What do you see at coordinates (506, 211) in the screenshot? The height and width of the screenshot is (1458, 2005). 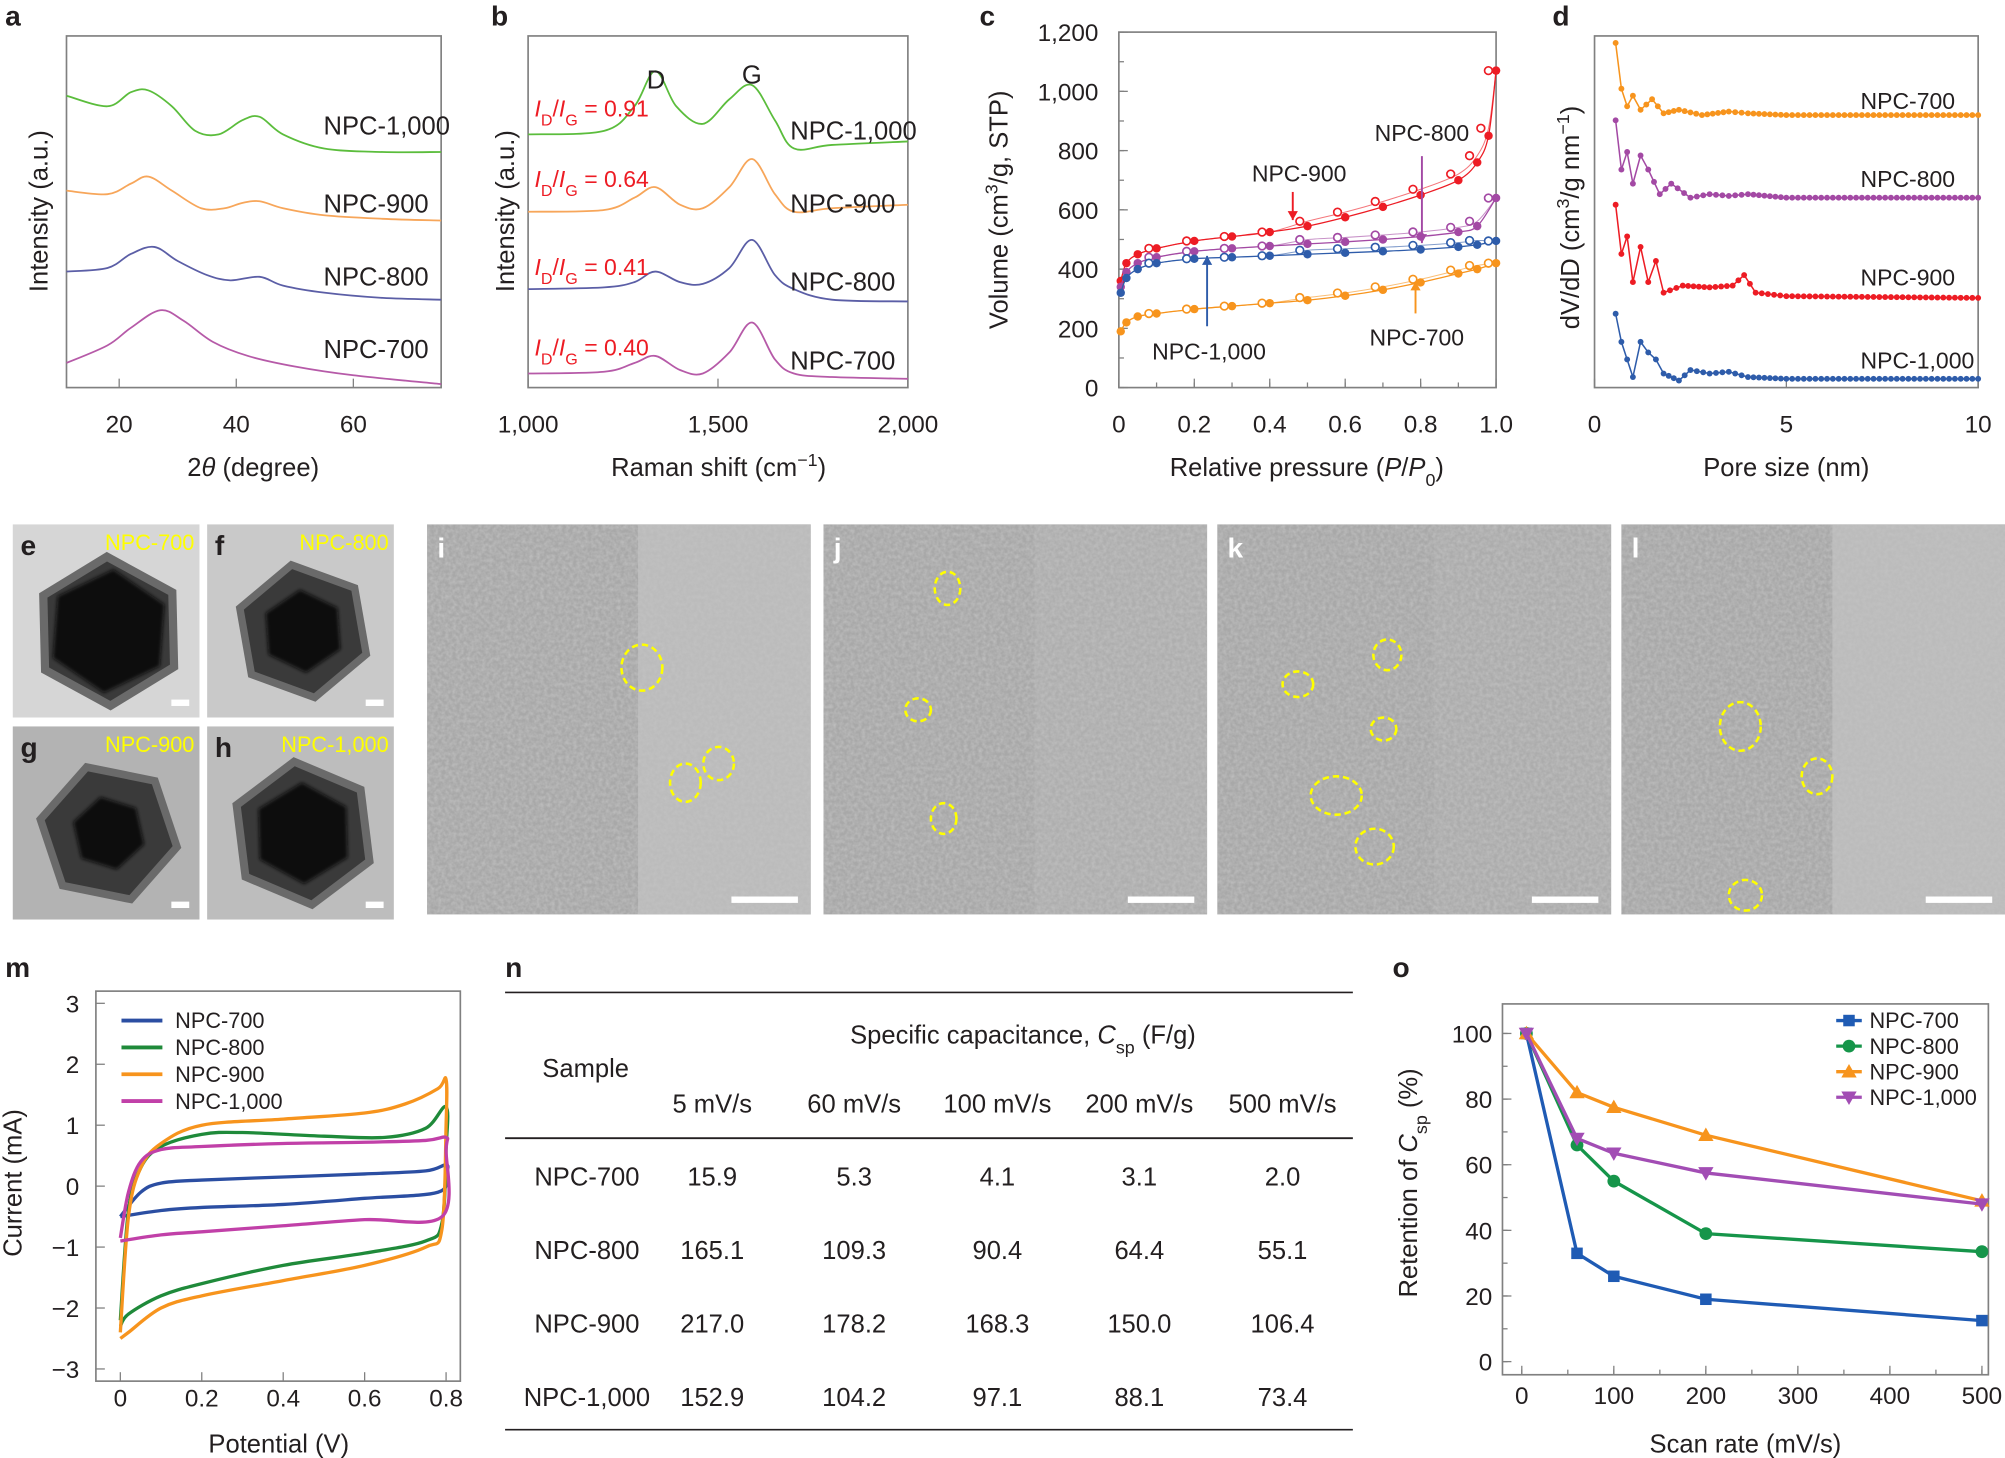 I see `text-segment: Intensity (a.u.)` at bounding box center [506, 211].